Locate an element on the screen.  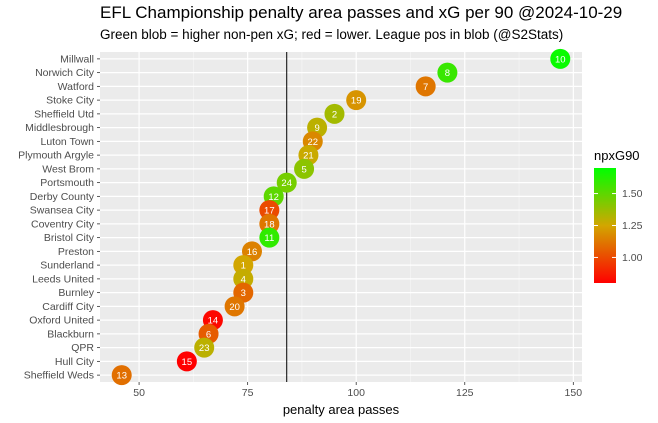
y-tick-label: Millwall is located at coordinates (77, 59).